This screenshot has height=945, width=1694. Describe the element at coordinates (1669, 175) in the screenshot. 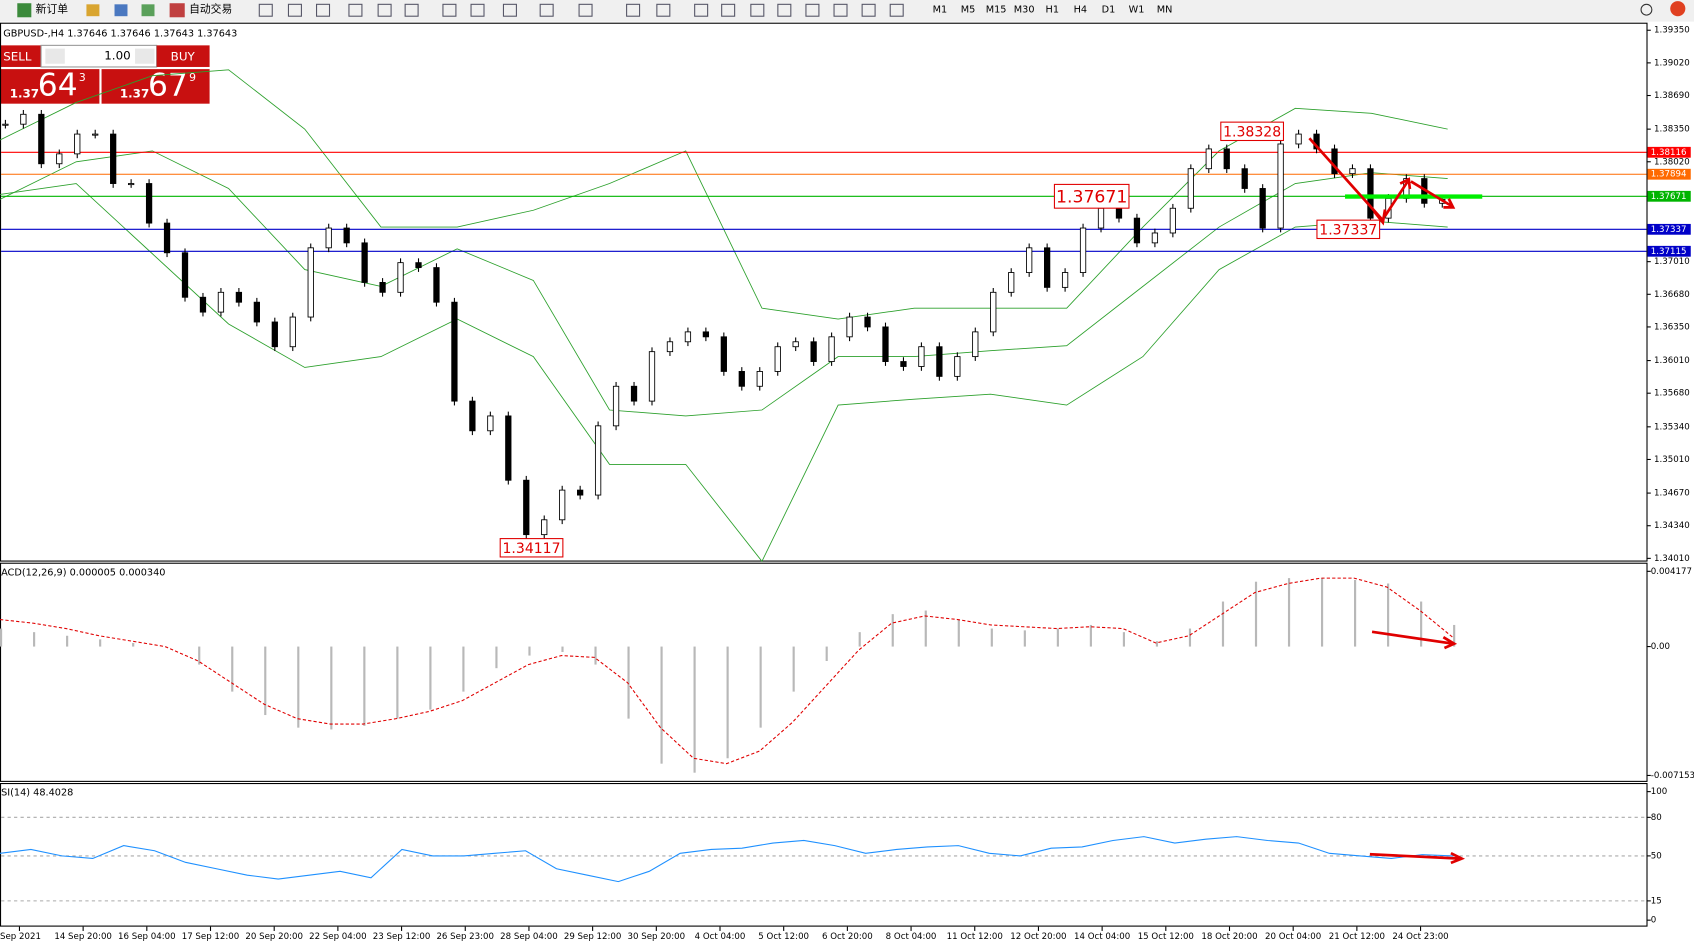

I see `level-tag-label: 1.37894` at that location.